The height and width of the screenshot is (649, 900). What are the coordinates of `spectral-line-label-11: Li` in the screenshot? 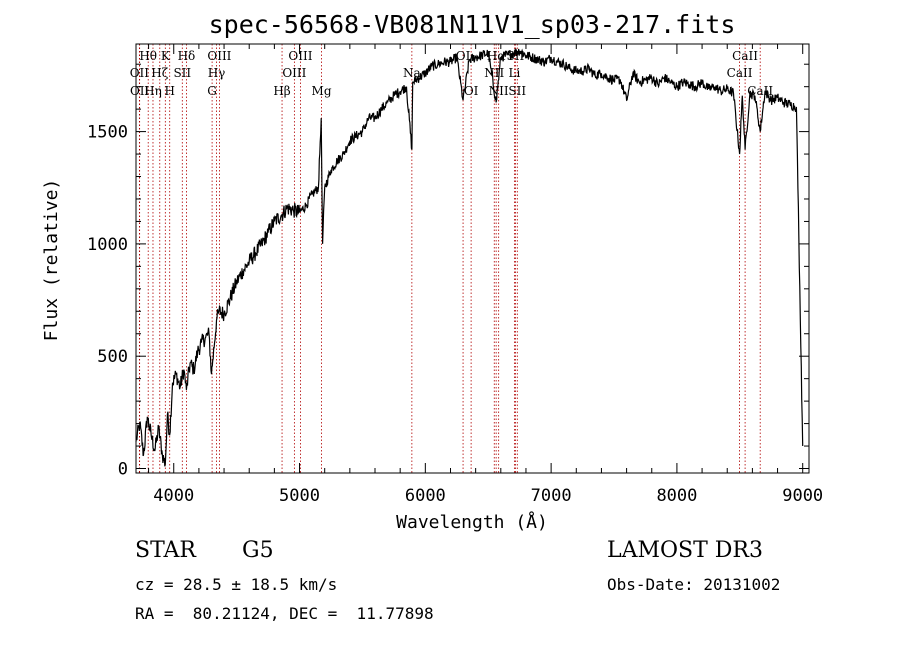 It's located at (514, 73).